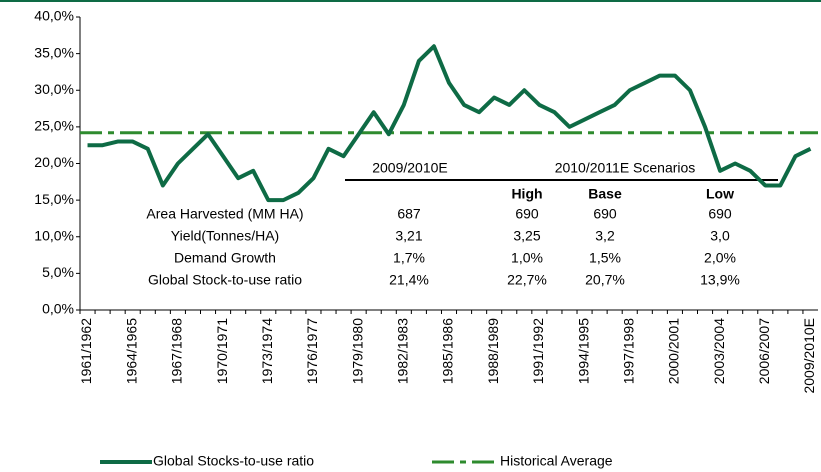  What do you see at coordinates (408, 236) in the screenshot?
I see `table-cell: 3,21` at bounding box center [408, 236].